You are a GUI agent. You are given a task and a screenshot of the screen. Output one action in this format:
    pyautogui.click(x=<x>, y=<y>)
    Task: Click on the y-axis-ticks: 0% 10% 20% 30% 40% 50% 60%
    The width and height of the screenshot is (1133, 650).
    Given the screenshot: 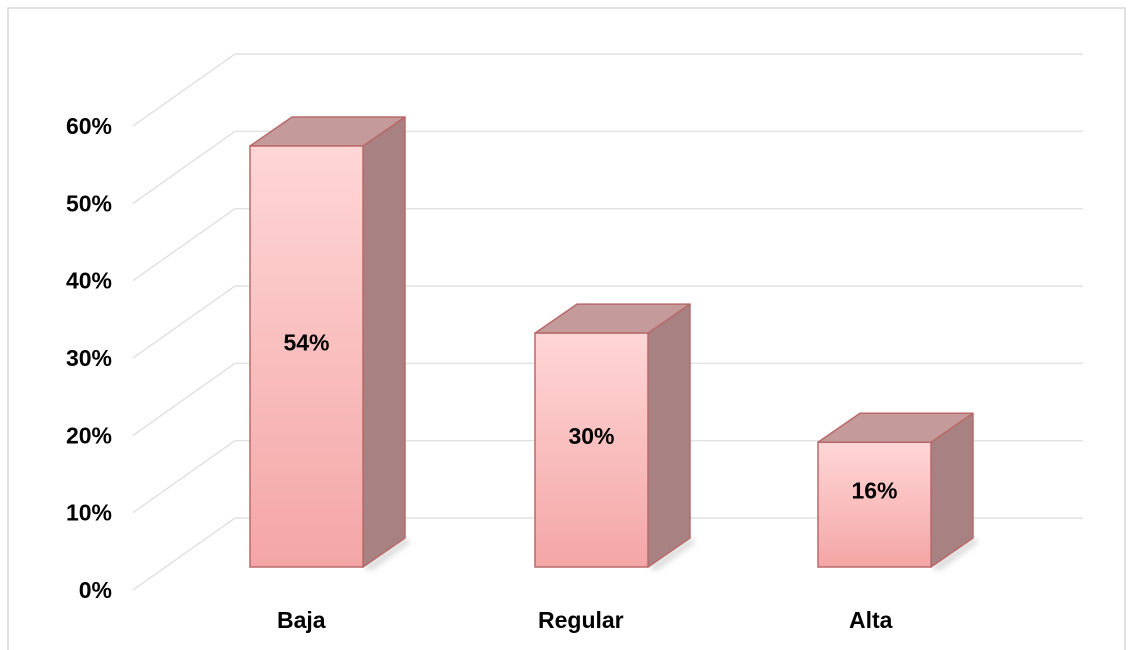 What is the action you would take?
    pyautogui.click(x=89, y=358)
    